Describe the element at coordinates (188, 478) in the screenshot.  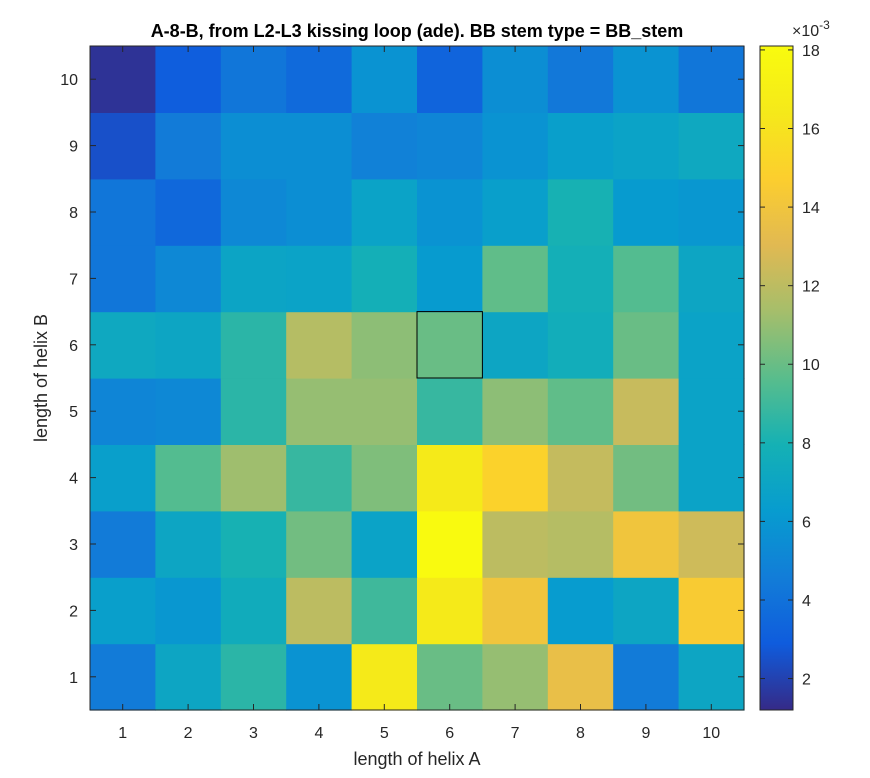
I see `heatmap-cell-x2-y4` at that location.